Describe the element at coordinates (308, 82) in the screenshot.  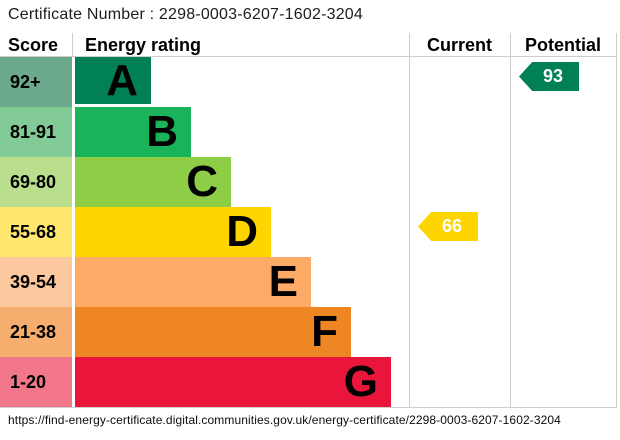
I see `band-row-a: 92+ A` at that location.